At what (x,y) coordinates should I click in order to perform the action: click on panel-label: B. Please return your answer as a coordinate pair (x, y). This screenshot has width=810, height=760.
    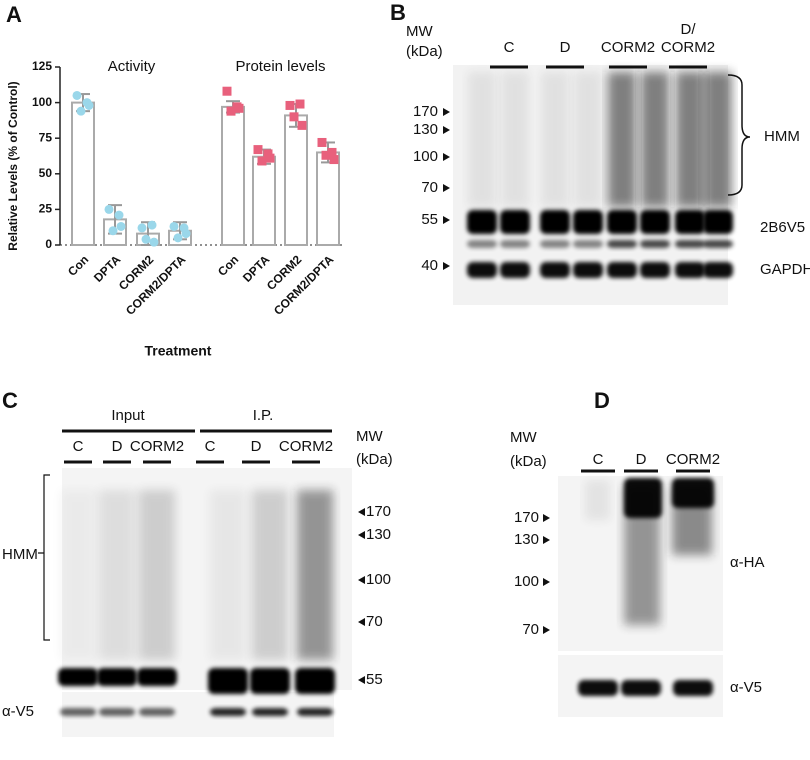
    Looking at the image, I should click on (398, 12).